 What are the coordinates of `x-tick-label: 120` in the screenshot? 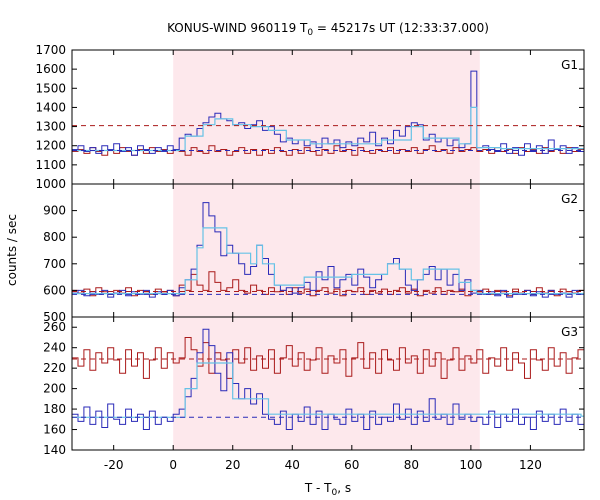 It's located at (530, 465).